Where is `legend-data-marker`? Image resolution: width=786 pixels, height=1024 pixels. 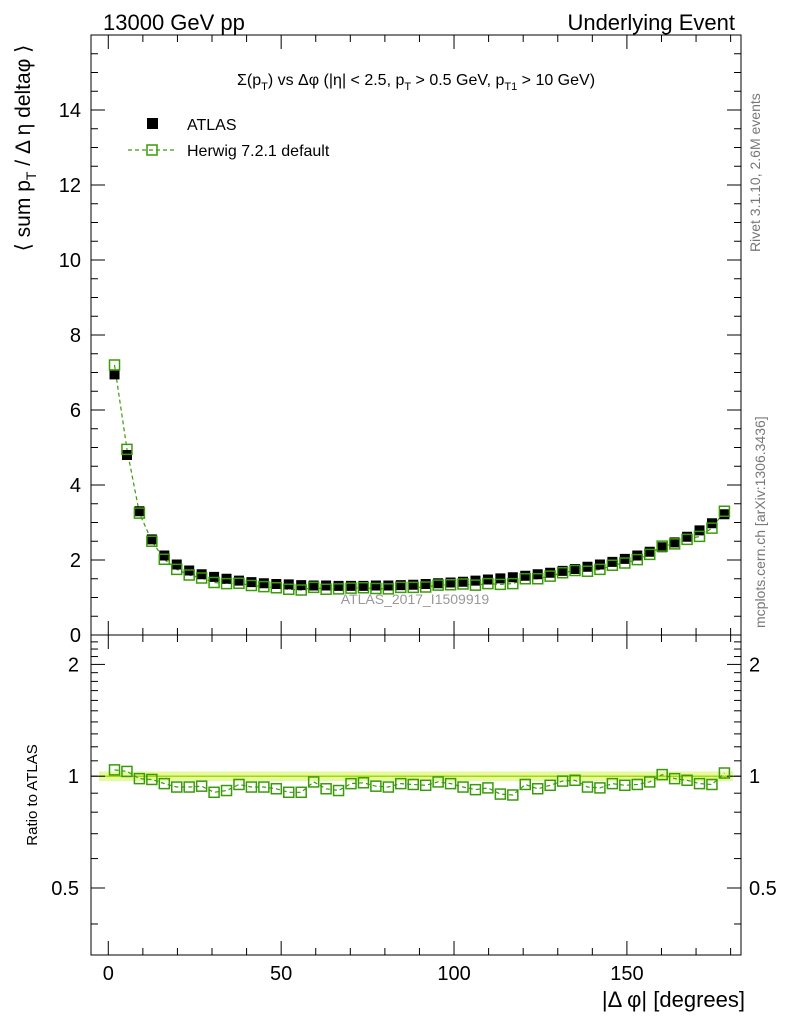
legend-data-marker is located at coordinates (152, 123).